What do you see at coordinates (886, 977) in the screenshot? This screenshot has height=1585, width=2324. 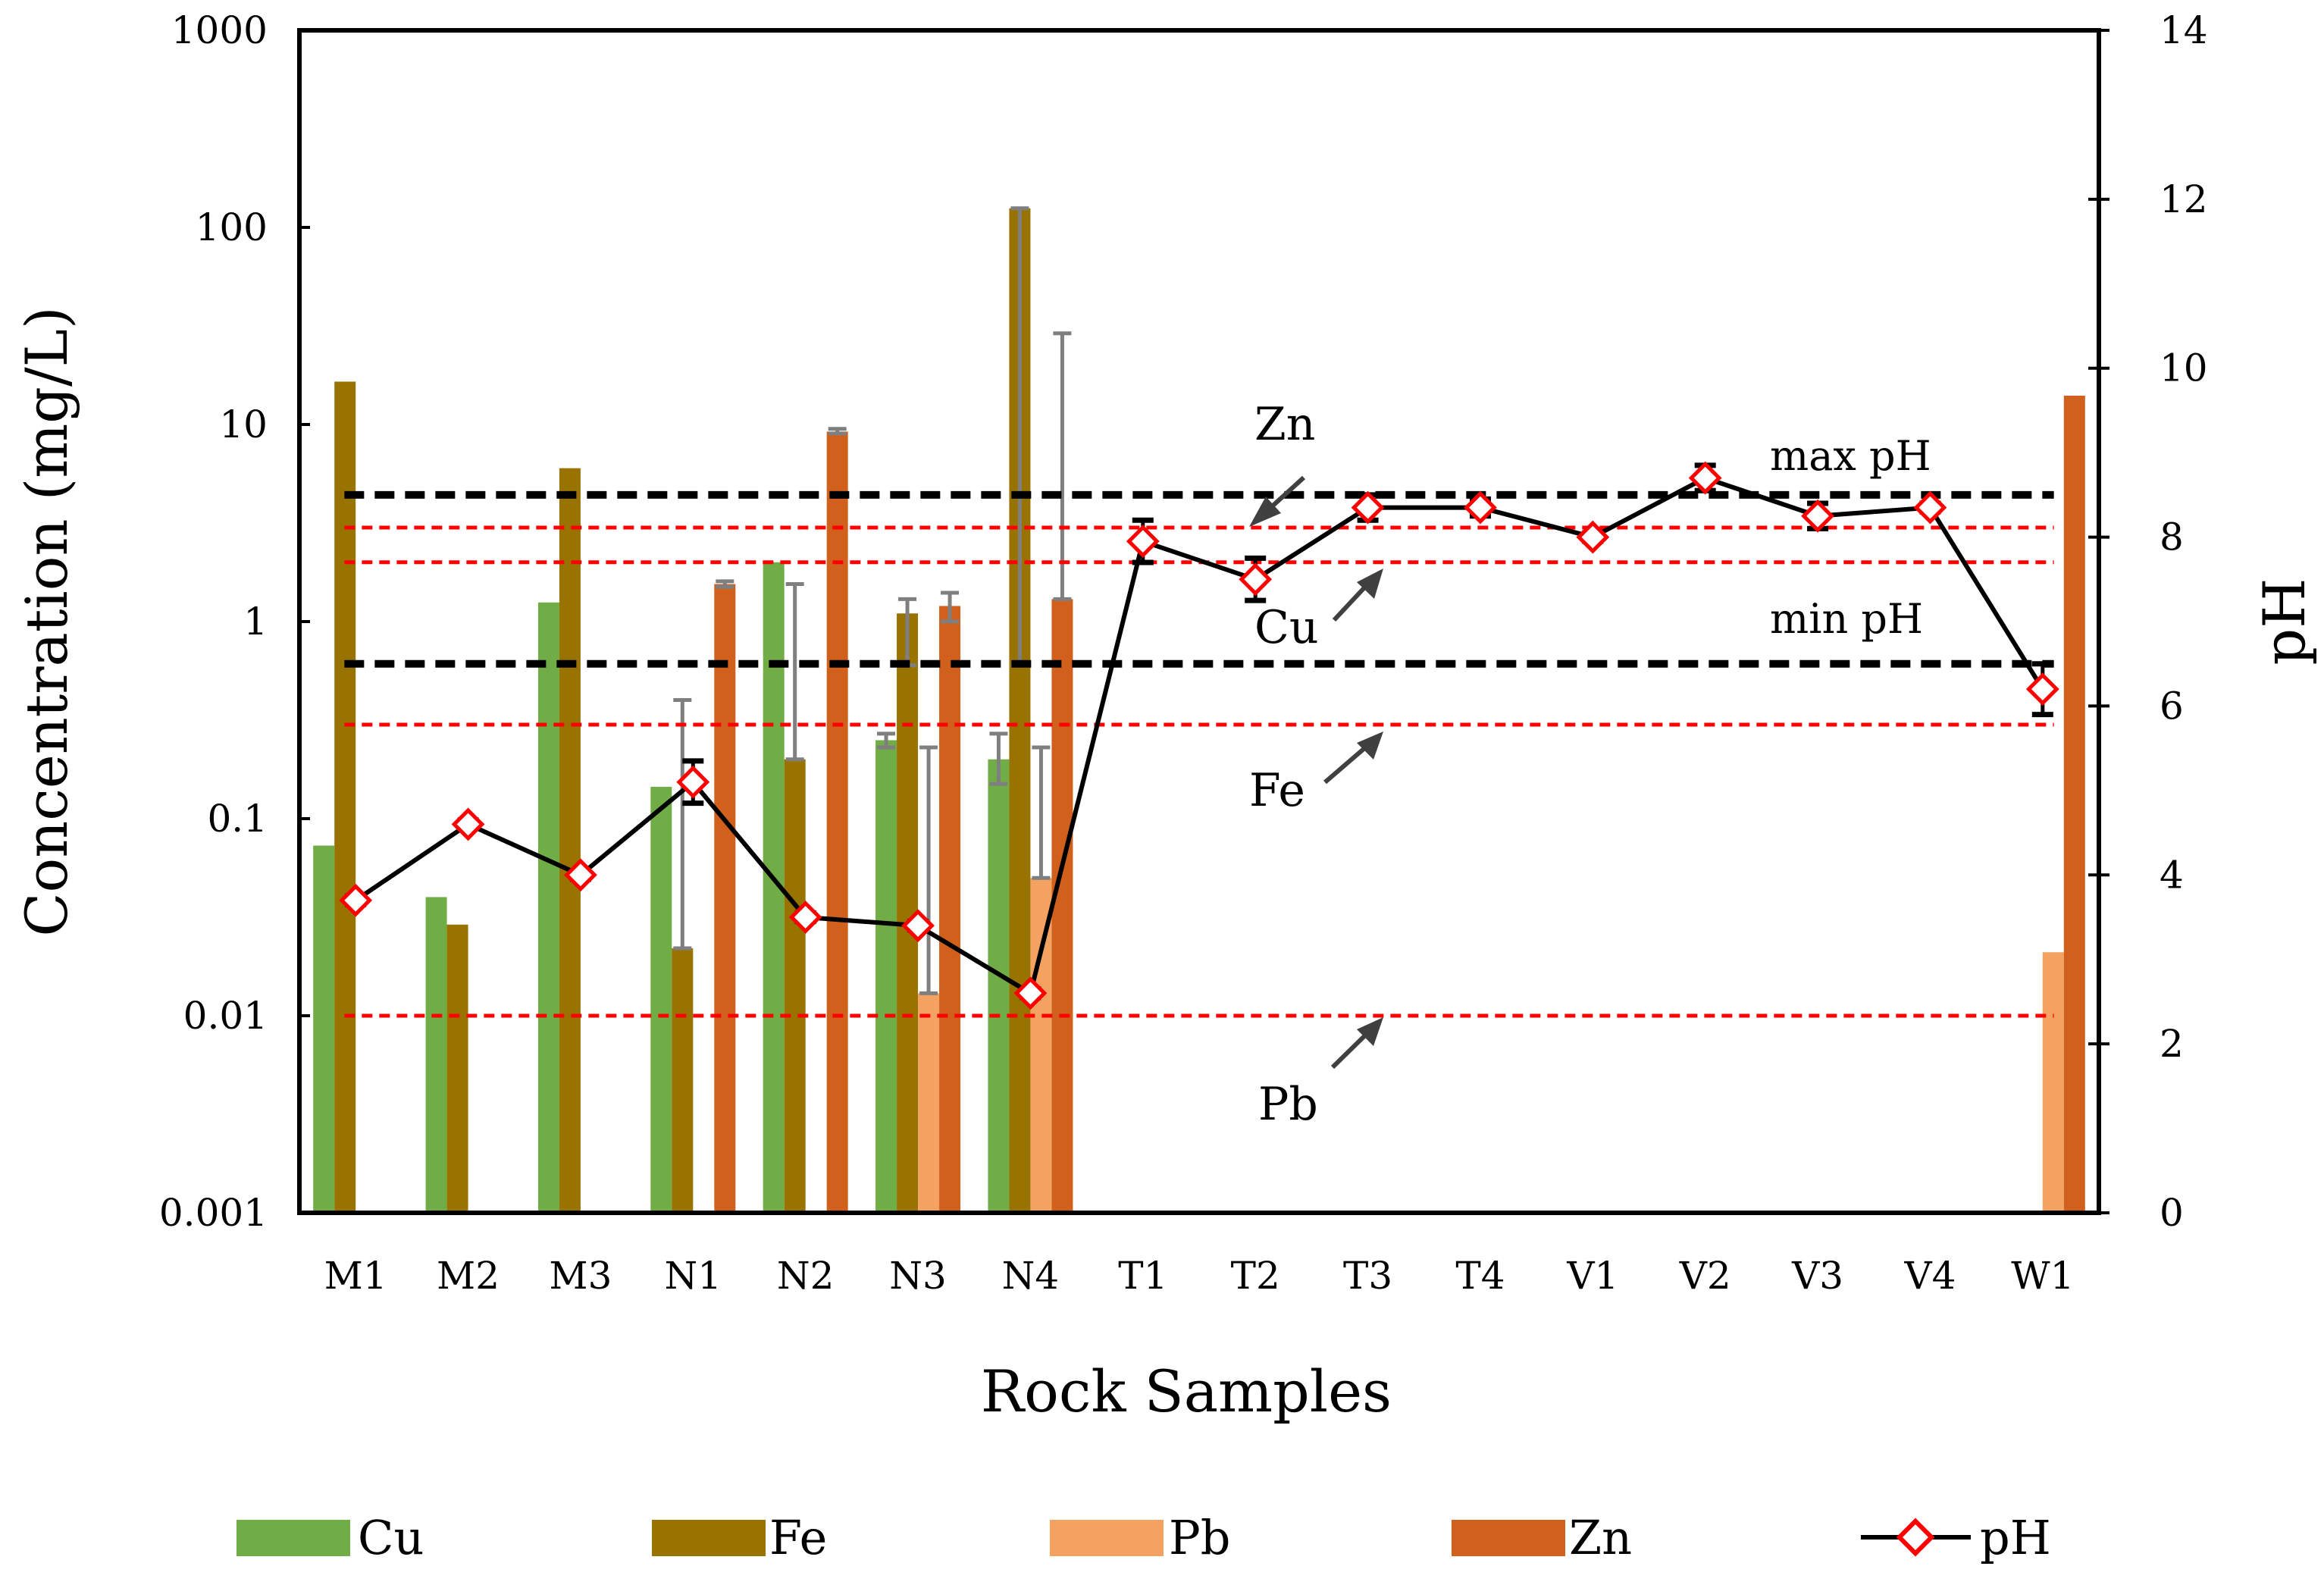 I see `bar-cu-n3` at bounding box center [886, 977].